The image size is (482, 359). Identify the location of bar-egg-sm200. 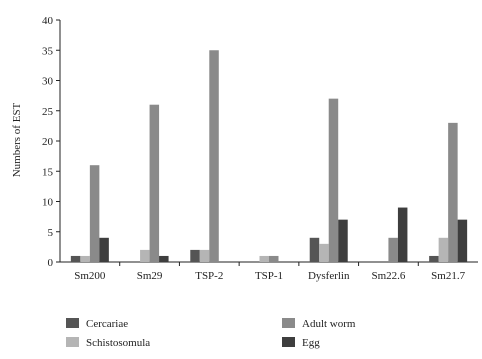
(104, 249).